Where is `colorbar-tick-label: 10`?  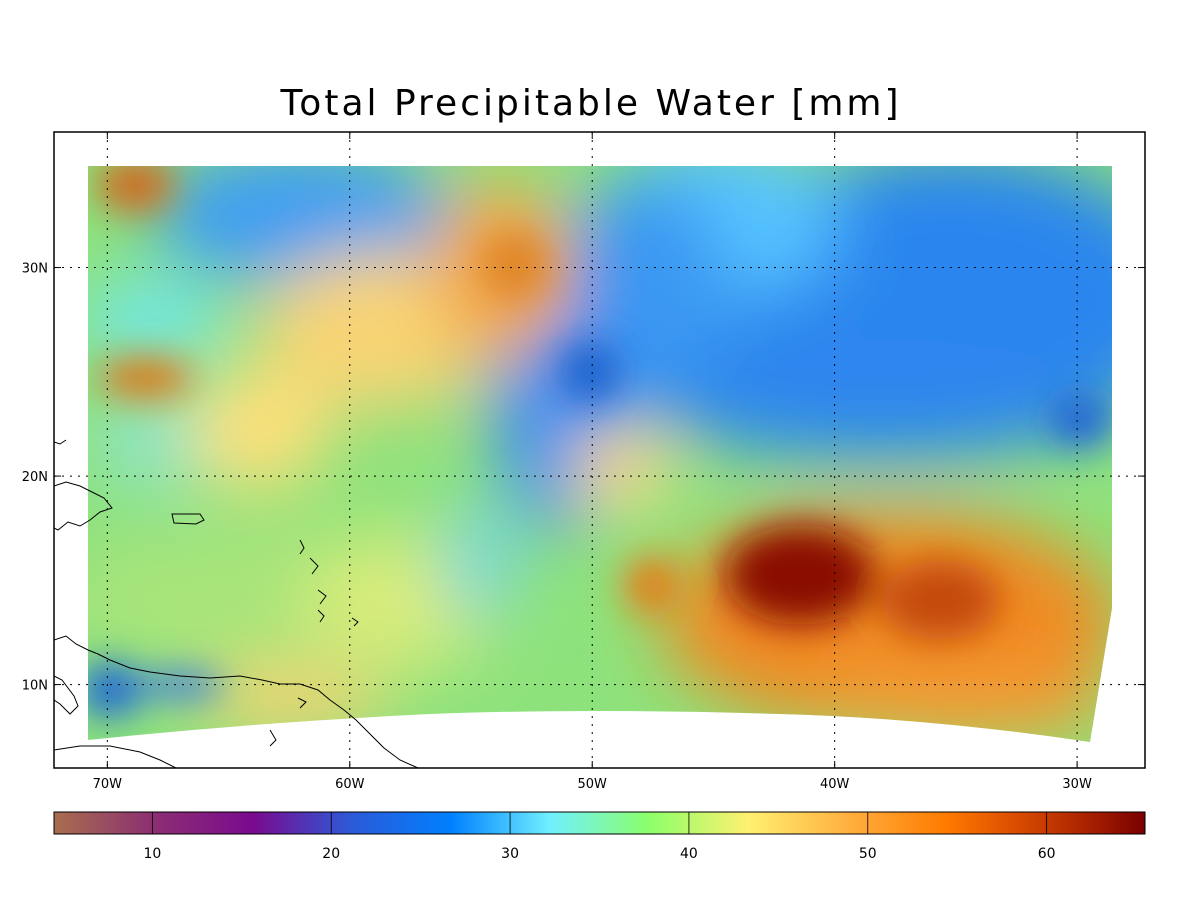
colorbar-tick-label: 10 is located at coordinates (152, 854).